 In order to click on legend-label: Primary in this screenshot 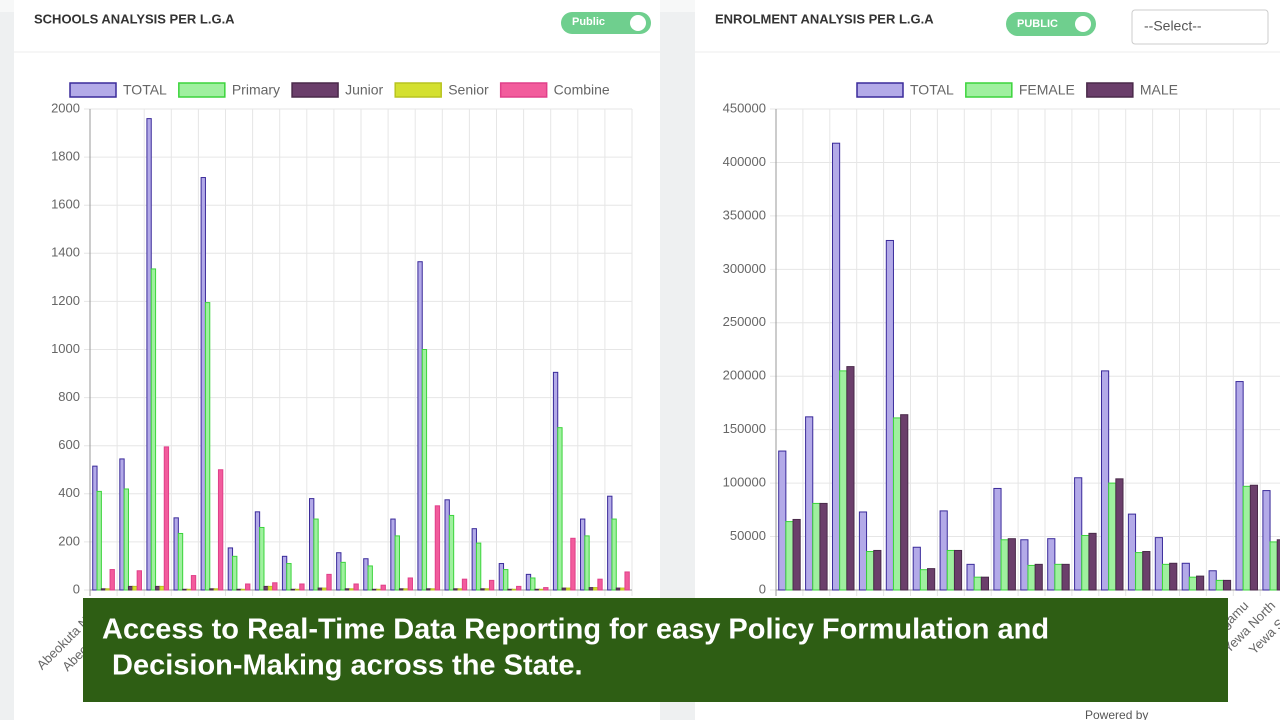, I will do `click(256, 90)`.